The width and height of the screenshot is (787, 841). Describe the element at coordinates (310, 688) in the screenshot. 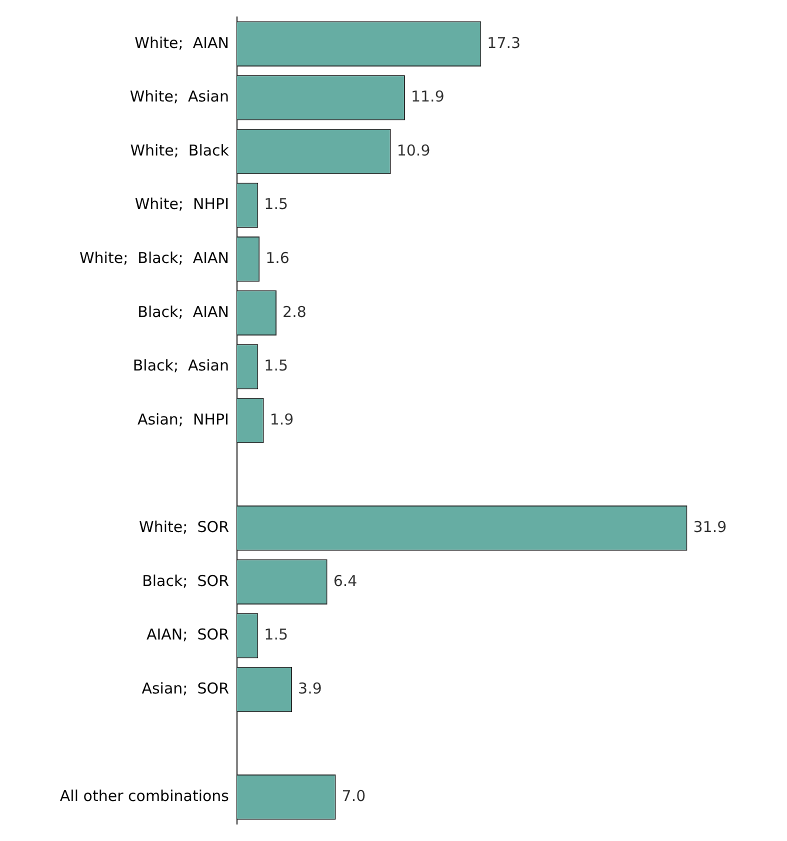

I see `data-label: 3.9` at that location.